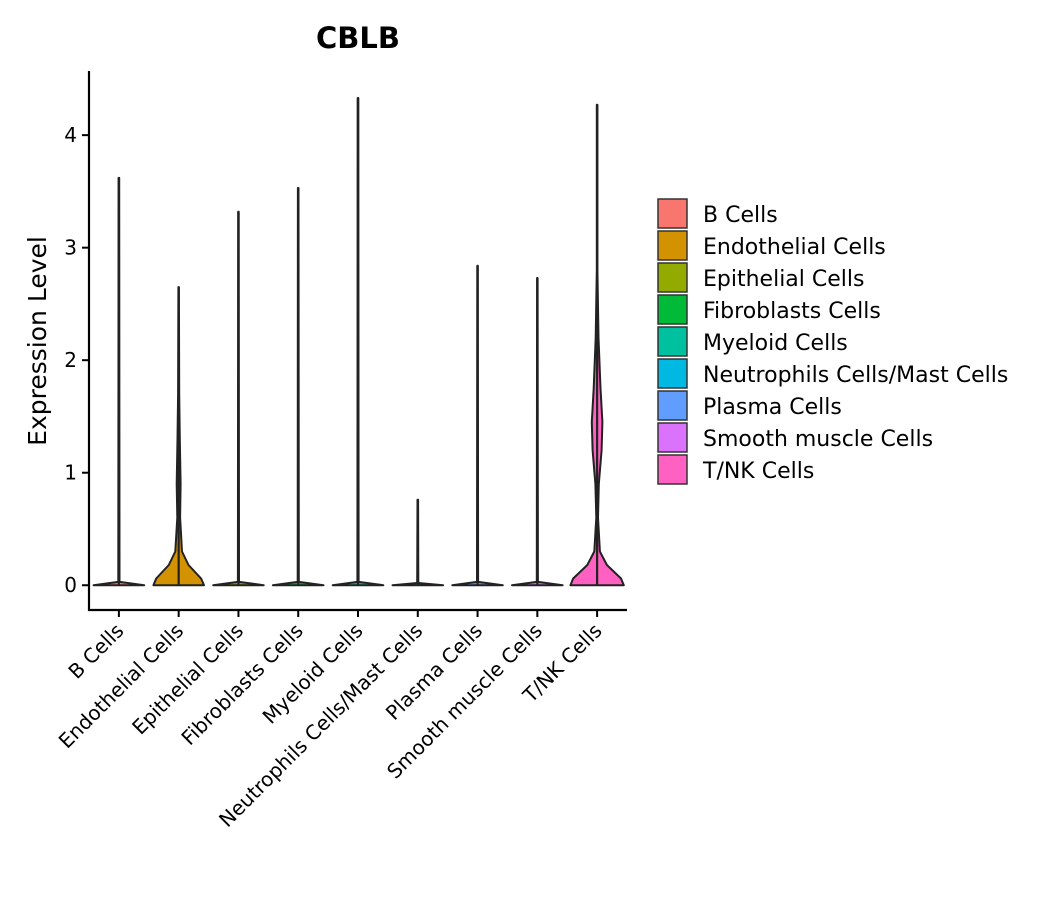 The height and width of the screenshot is (900, 1057). What do you see at coordinates (775, 343) in the screenshot?
I see `legend-label: Myeloid Cells` at bounding box center [775, 343].